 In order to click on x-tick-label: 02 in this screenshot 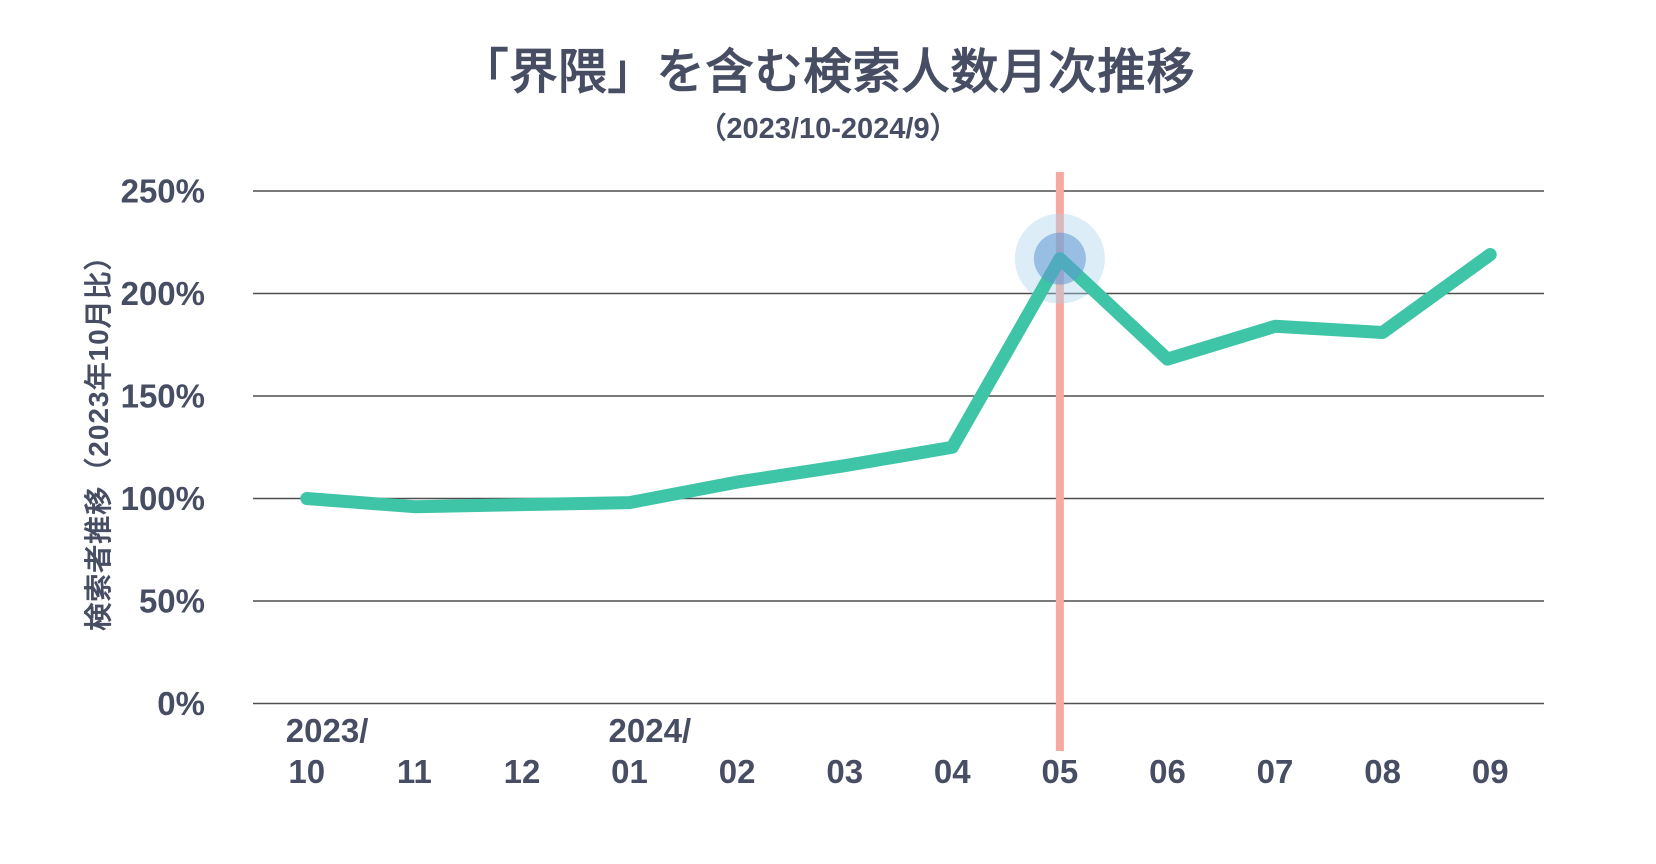, I will do `click(737, 771)`.